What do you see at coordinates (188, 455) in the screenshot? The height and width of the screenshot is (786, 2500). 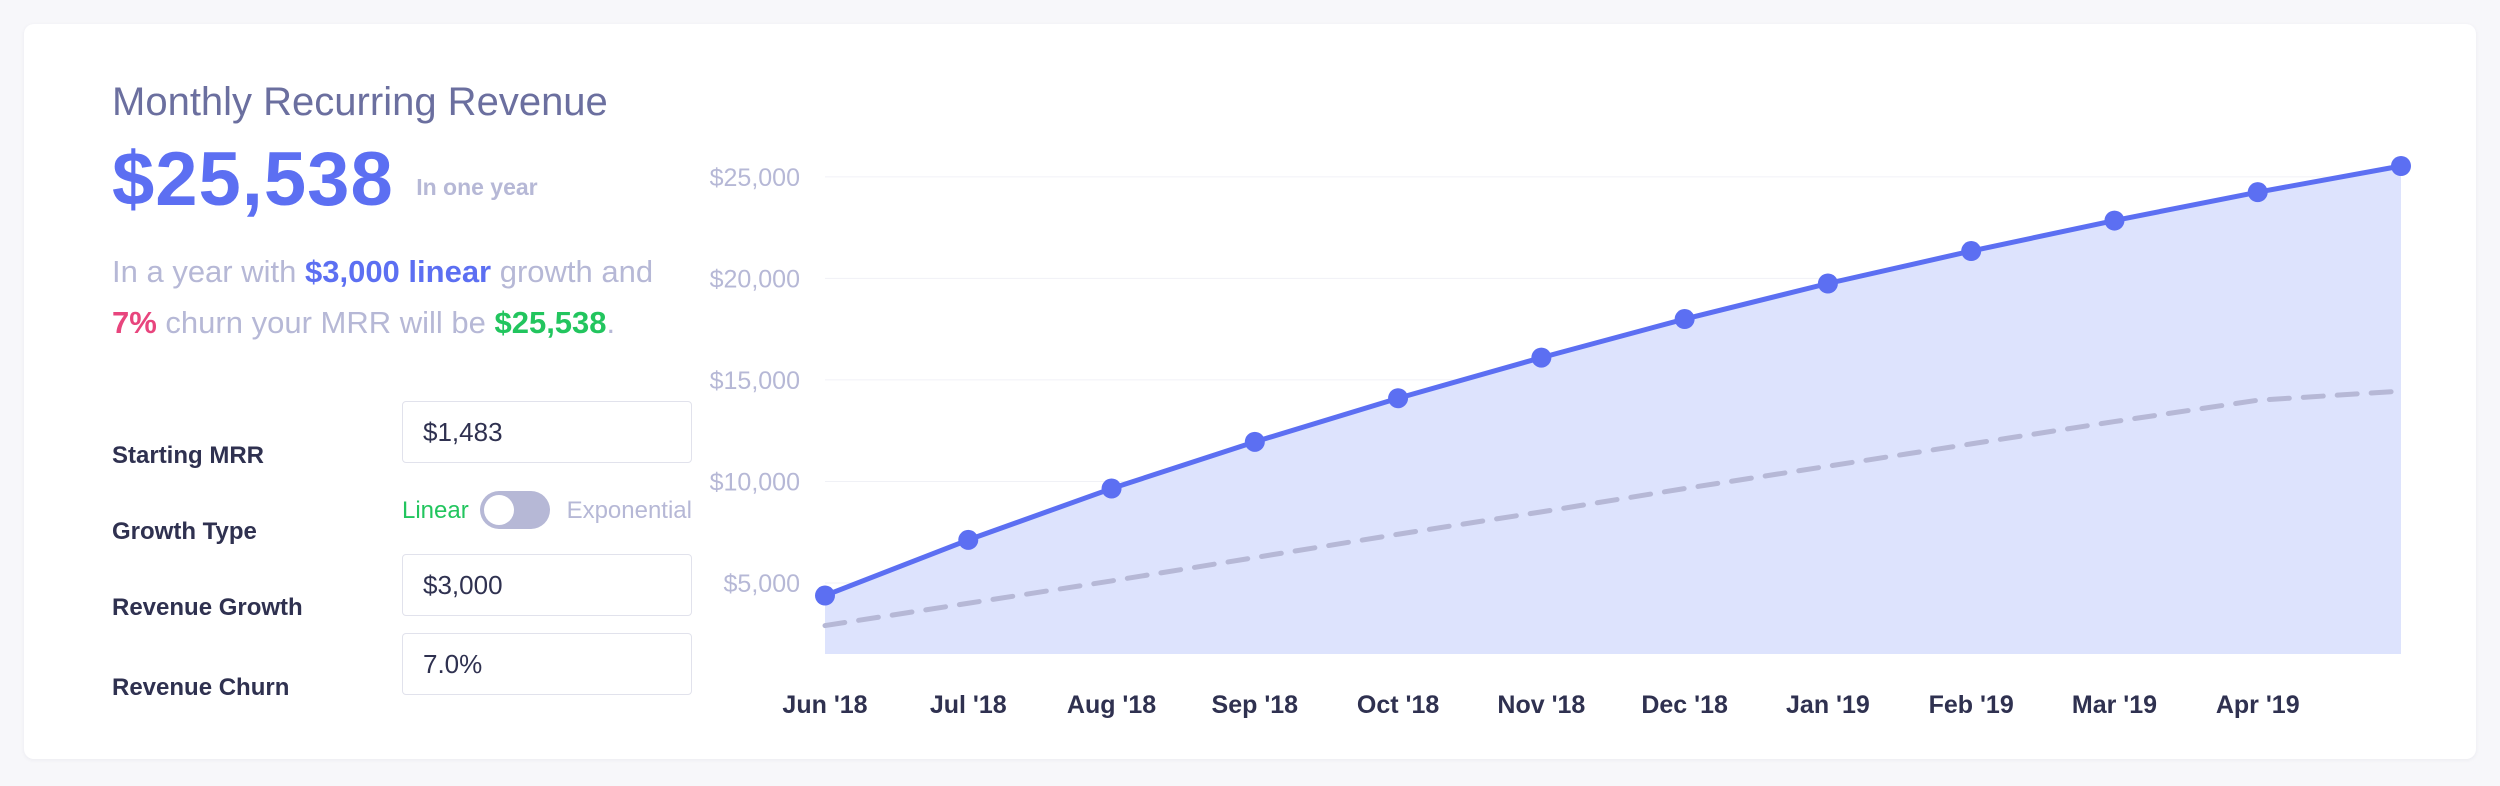 I see `starting-mrr-label: Starting MRR` at bounding box center [188, 455].